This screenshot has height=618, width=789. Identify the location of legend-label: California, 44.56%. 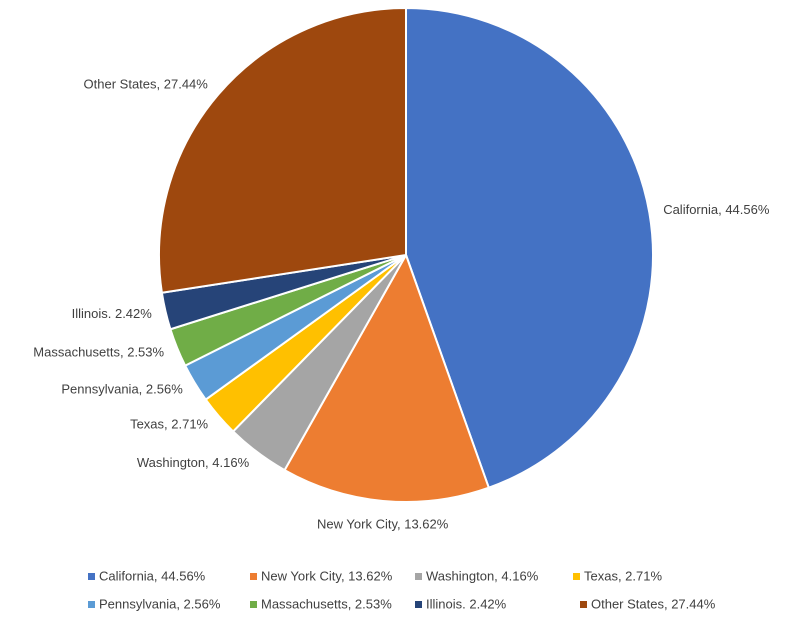
(152, 575).